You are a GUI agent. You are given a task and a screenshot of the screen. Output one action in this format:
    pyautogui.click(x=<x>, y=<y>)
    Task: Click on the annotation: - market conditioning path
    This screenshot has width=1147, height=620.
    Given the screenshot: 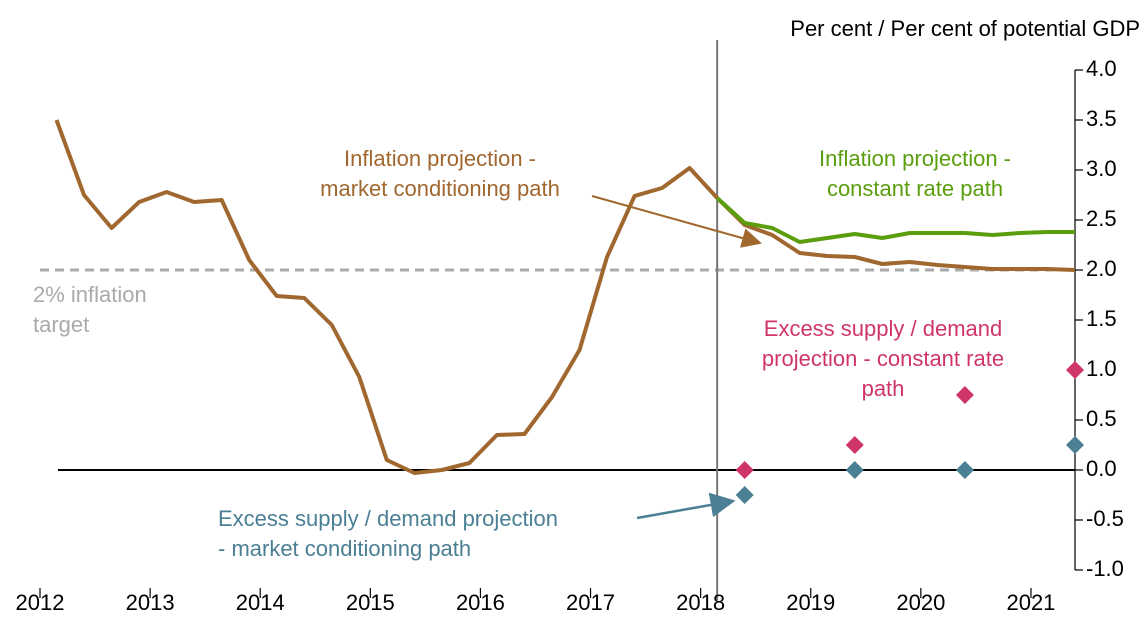 What is the action you would take?
    pyautogui.click(x=344, y=548)
    